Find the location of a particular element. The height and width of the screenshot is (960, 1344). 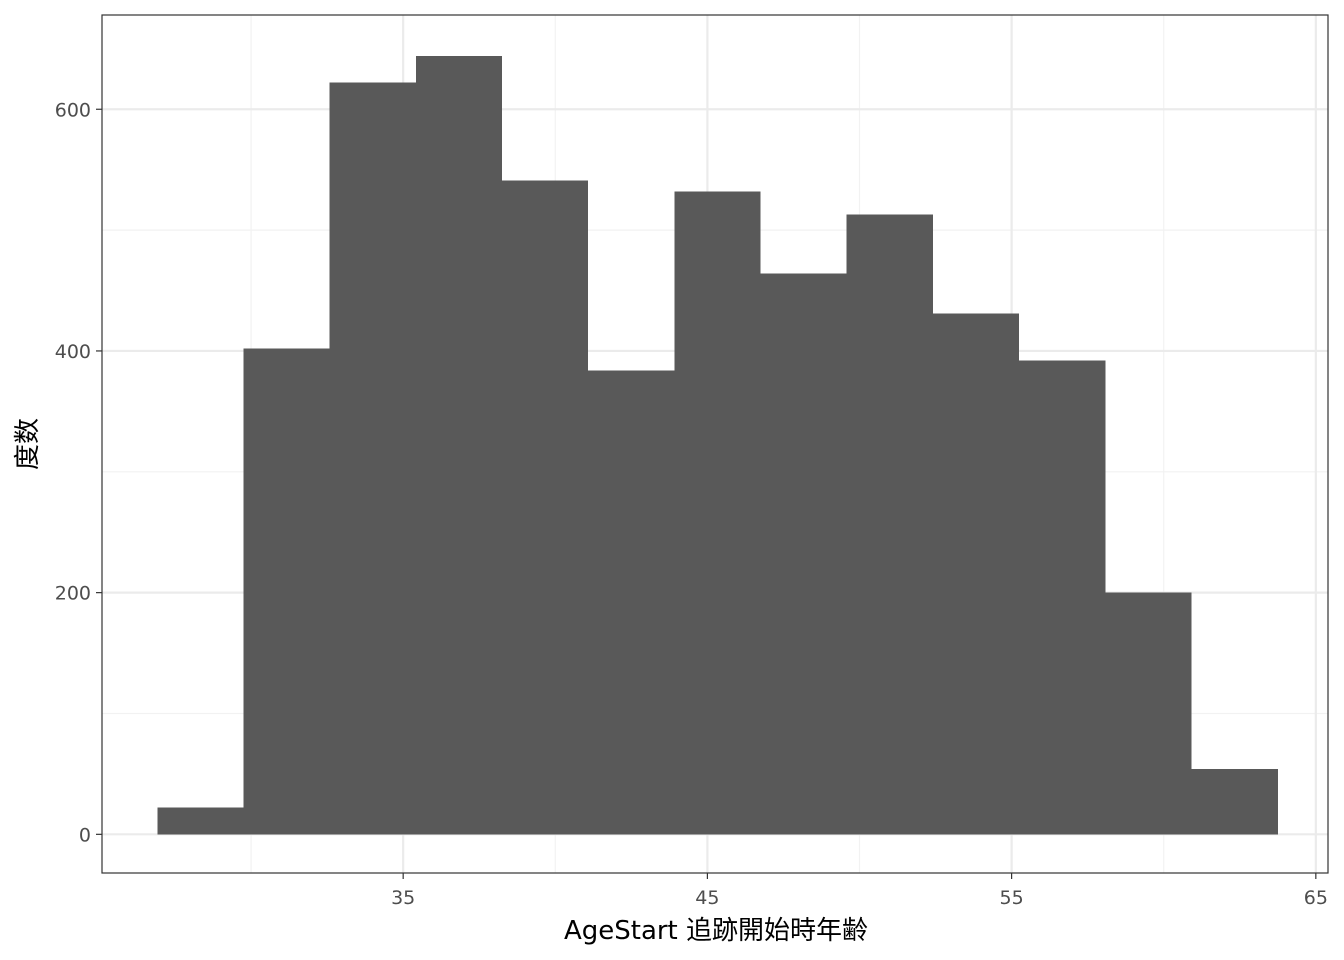

x-tick-label-3: 65 is located at coordinates (1316, 898).